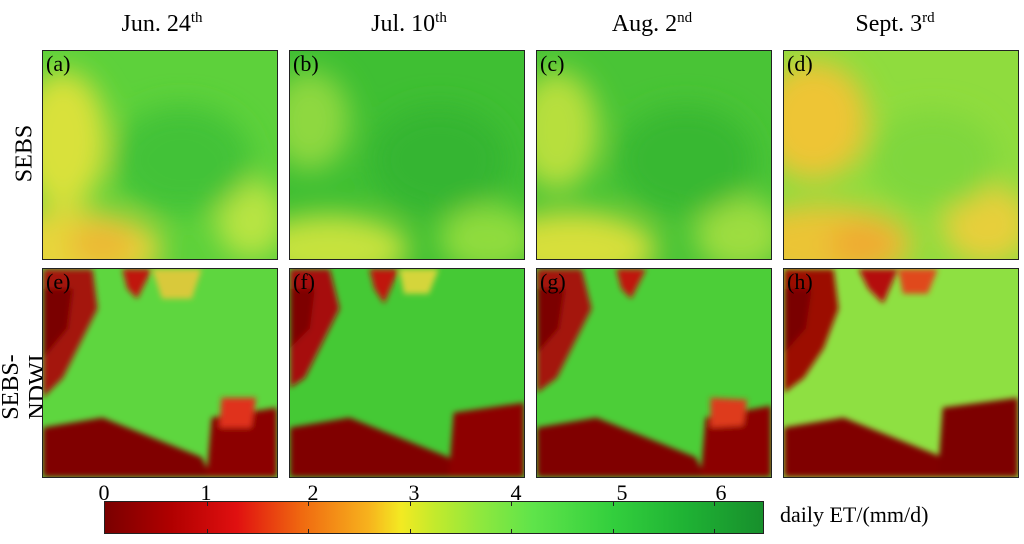 The image size is (1024, 544). Describe the element at coordinates (622, 492) in the screenshot. I see `colorbar-tick-label: 5` at that location.